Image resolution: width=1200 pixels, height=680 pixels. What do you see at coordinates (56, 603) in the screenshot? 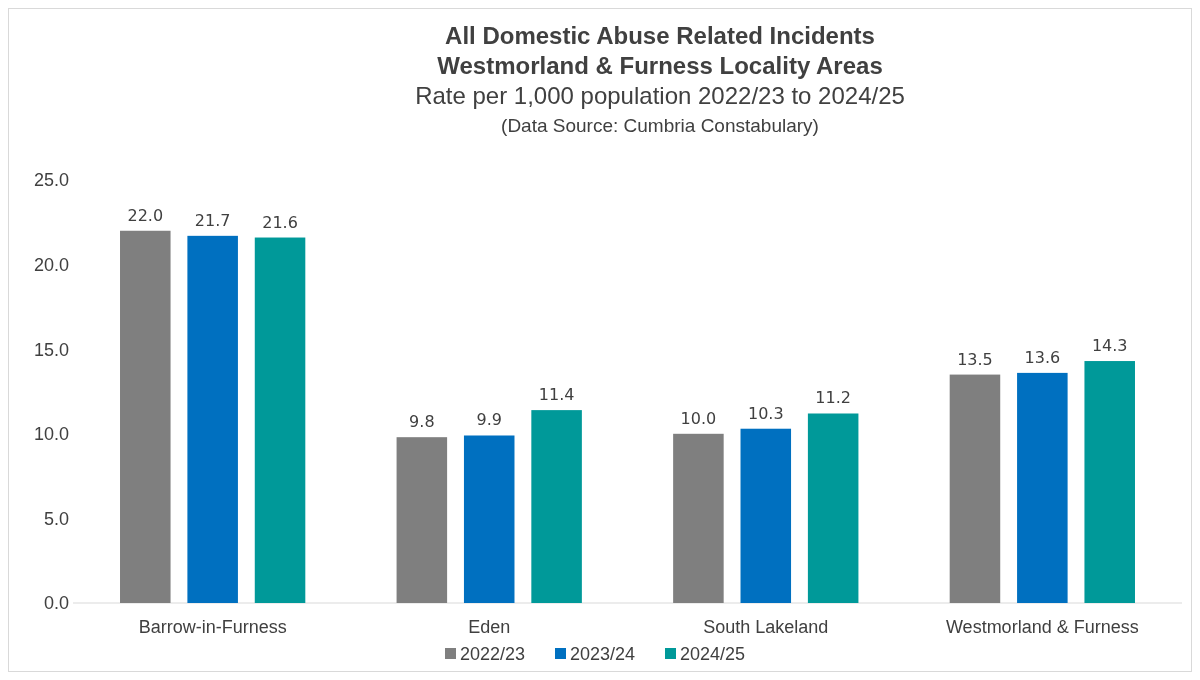
I see `y-tick-label: 0.0` at bounding box center [56, 603].